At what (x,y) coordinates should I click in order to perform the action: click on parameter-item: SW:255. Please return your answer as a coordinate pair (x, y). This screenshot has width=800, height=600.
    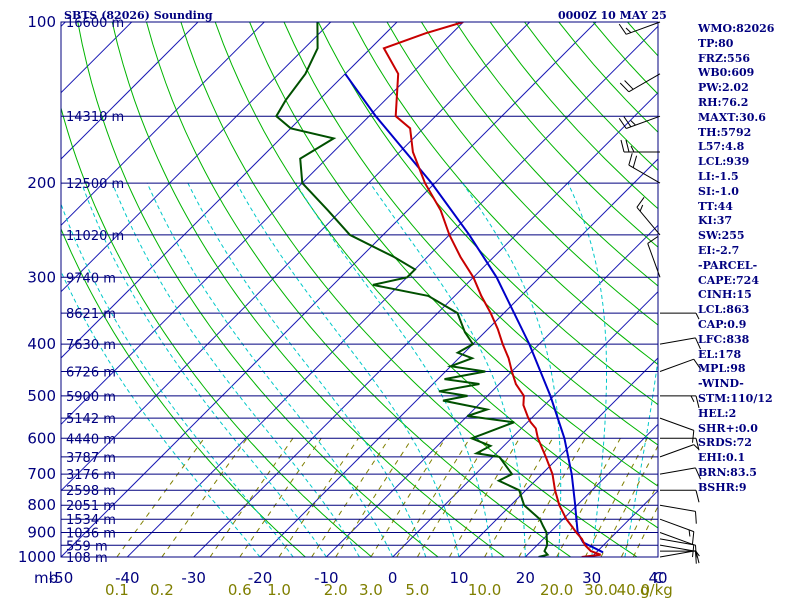
    Looking at the image, I should click on (721, 236).